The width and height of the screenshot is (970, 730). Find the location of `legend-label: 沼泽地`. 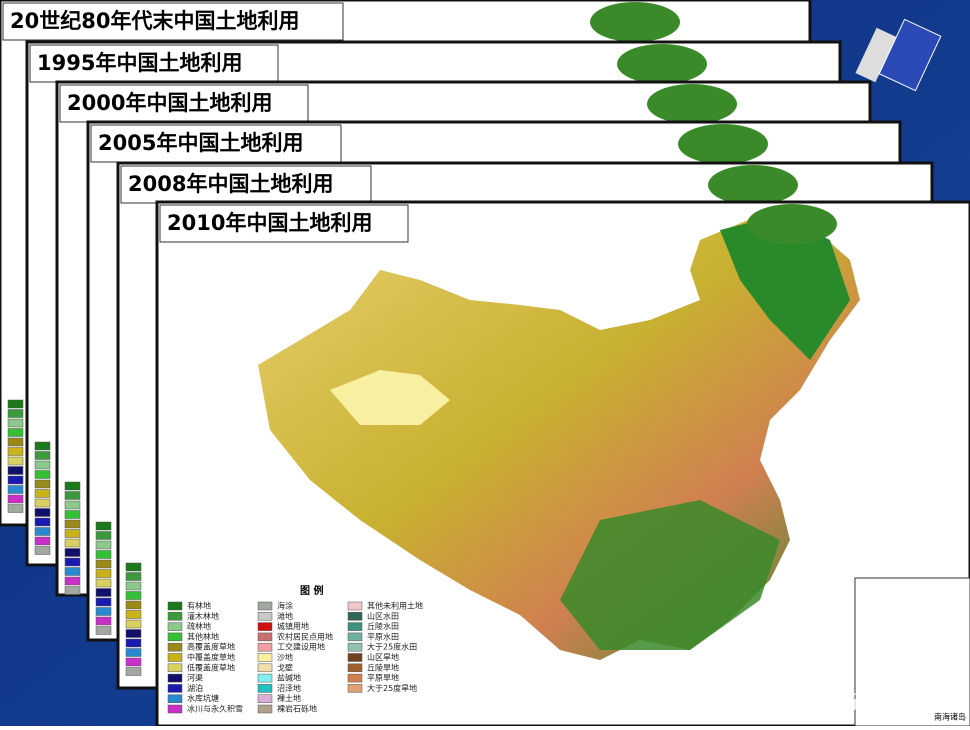

legend-label: 沼泽地 is located at coordinates (289, 688).